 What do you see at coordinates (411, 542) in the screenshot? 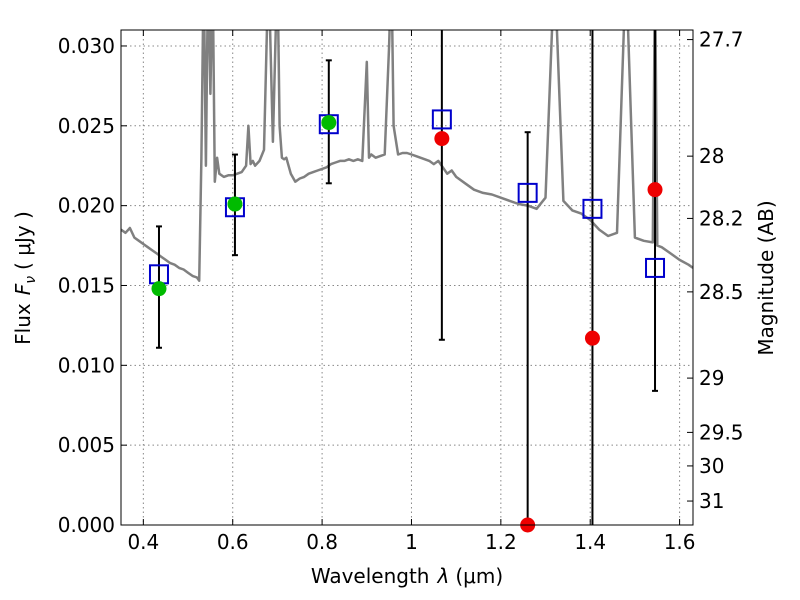
I see `x-tick-label: 1` at bounding box center [411, 542].